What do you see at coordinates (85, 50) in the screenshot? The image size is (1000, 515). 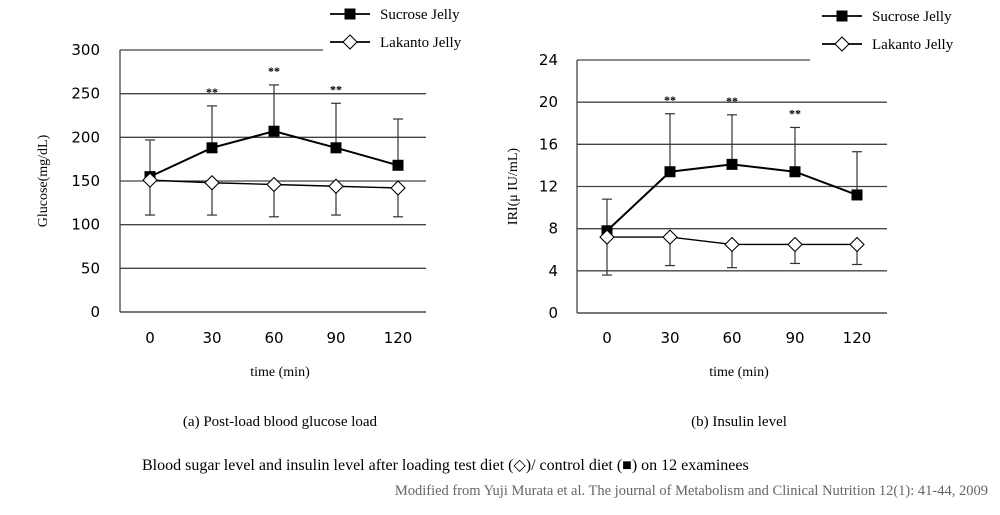 I see `y-tick-label: 300` at bounding box center [85, 50].